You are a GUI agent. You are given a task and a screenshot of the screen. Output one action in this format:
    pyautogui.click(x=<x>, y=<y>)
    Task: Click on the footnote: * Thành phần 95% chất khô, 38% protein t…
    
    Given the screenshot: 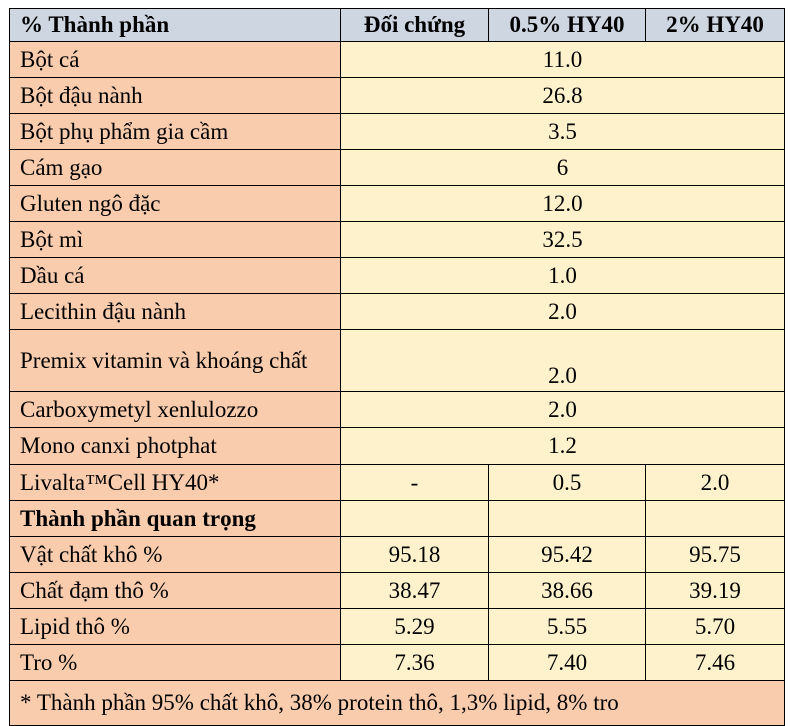 What is the action you would take?
    pyautogui.click(x=397, y=703)
    